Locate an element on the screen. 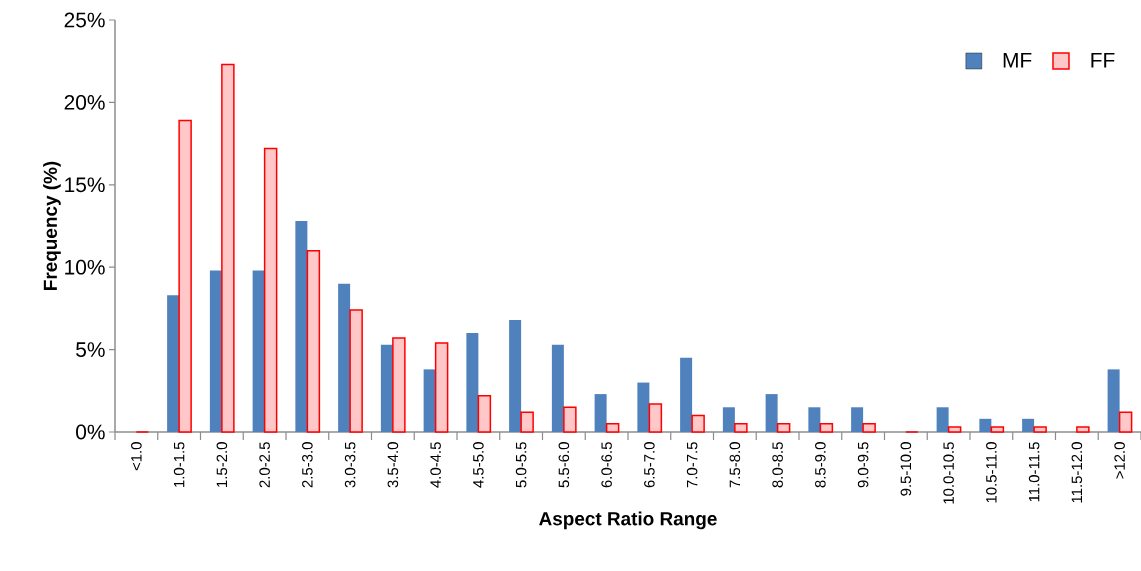 This screenshot has width=1141, height=571. x-tick-label: 11.0-11.5 is located at coordinates (1034, 472).